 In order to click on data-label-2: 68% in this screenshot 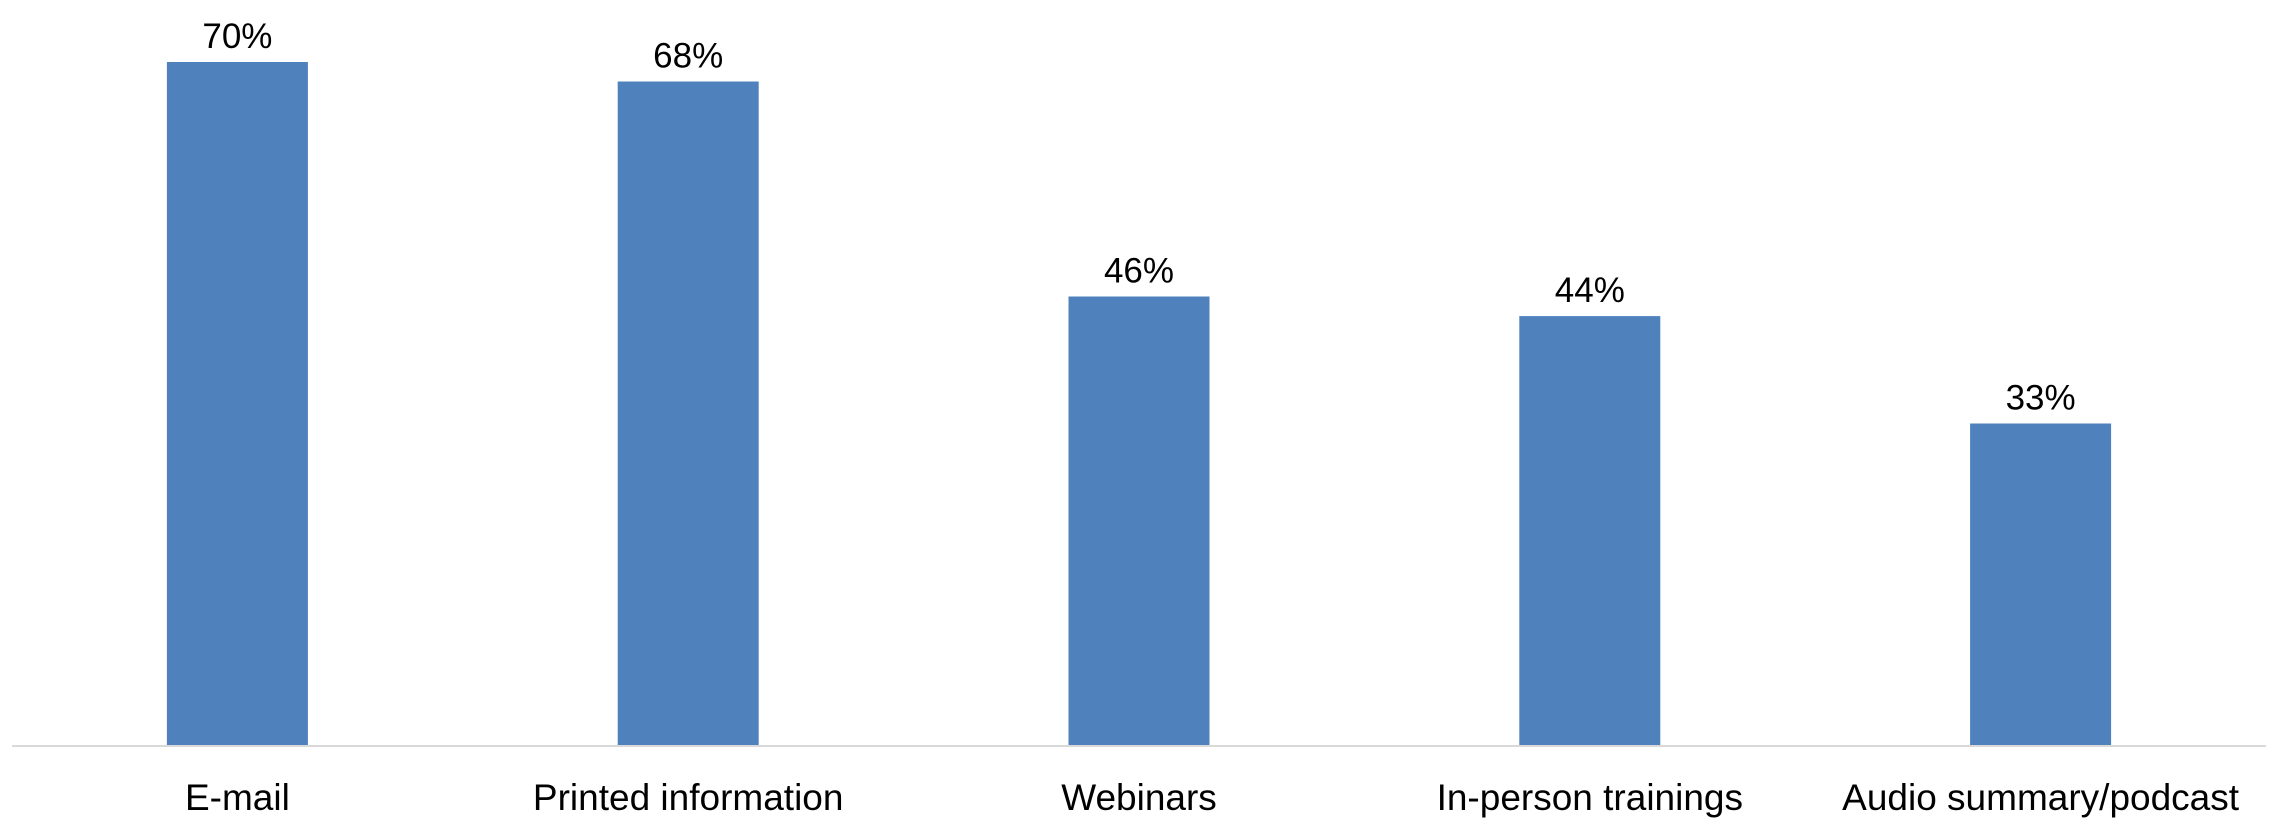, I will do `click(688, 56)`.